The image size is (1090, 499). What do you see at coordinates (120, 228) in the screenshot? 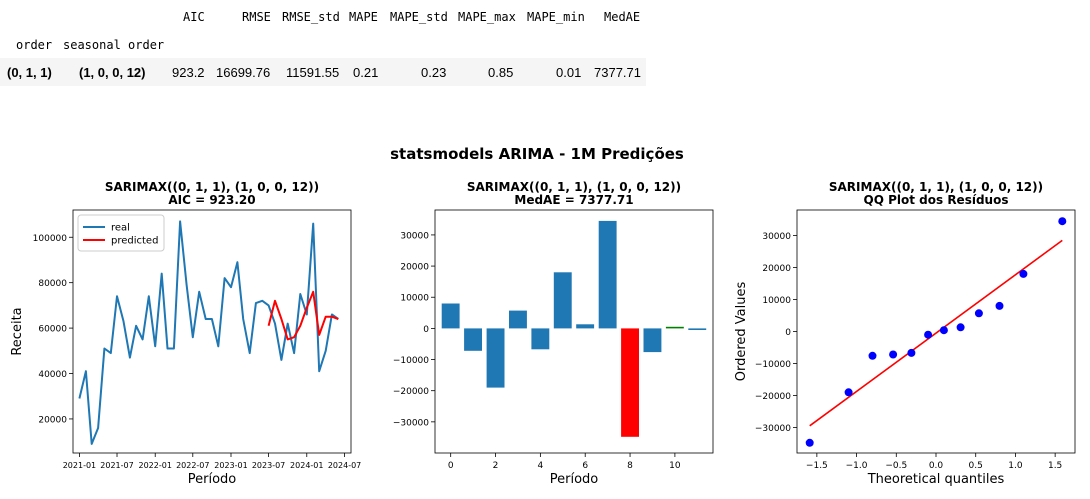
I see `legend-label-real: real` at bounding box center [120, 228].